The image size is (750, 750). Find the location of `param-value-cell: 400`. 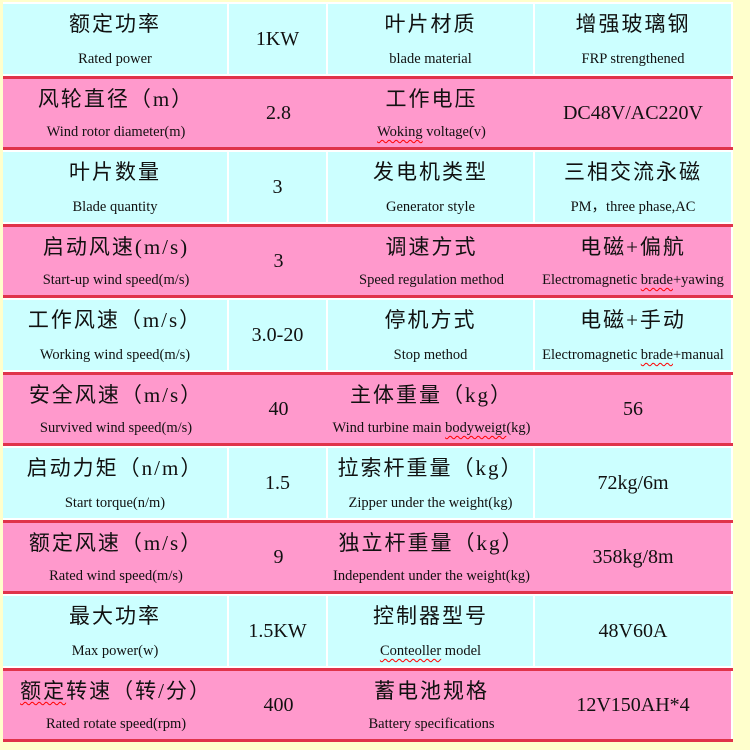

param-value-cell: 400 is located at coordinates (278, 705).